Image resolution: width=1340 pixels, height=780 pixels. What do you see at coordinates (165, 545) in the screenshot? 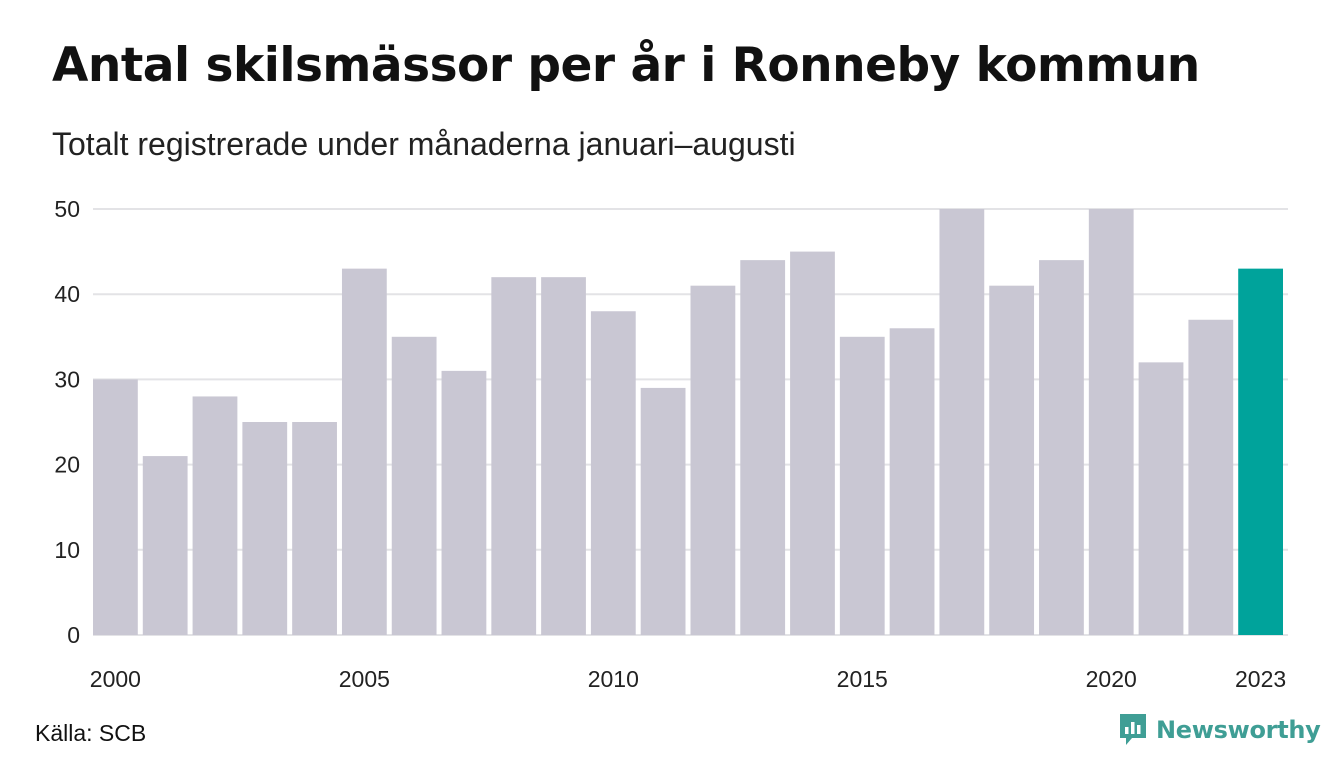
I see `bar-2001` at bounding box center [165, 545].